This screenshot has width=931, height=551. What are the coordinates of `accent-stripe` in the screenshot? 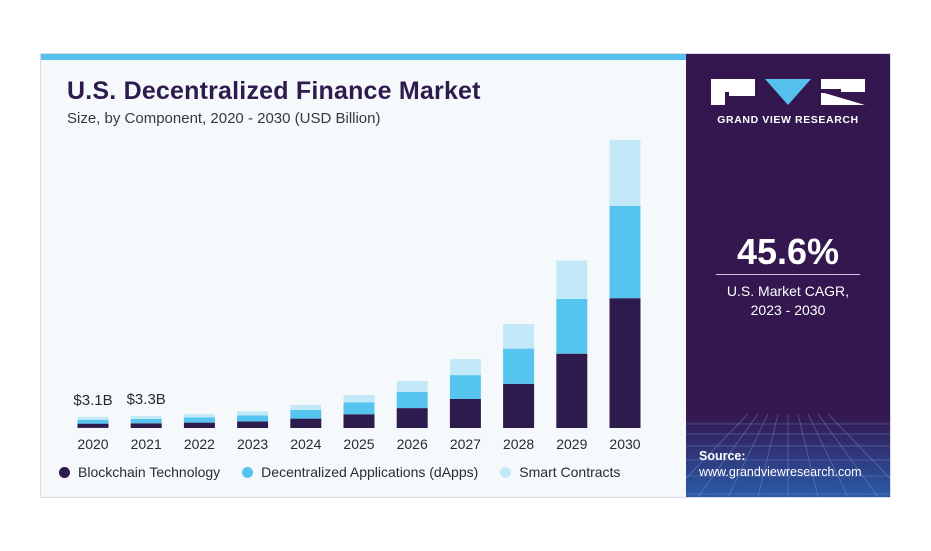 It's located at (363, 57).